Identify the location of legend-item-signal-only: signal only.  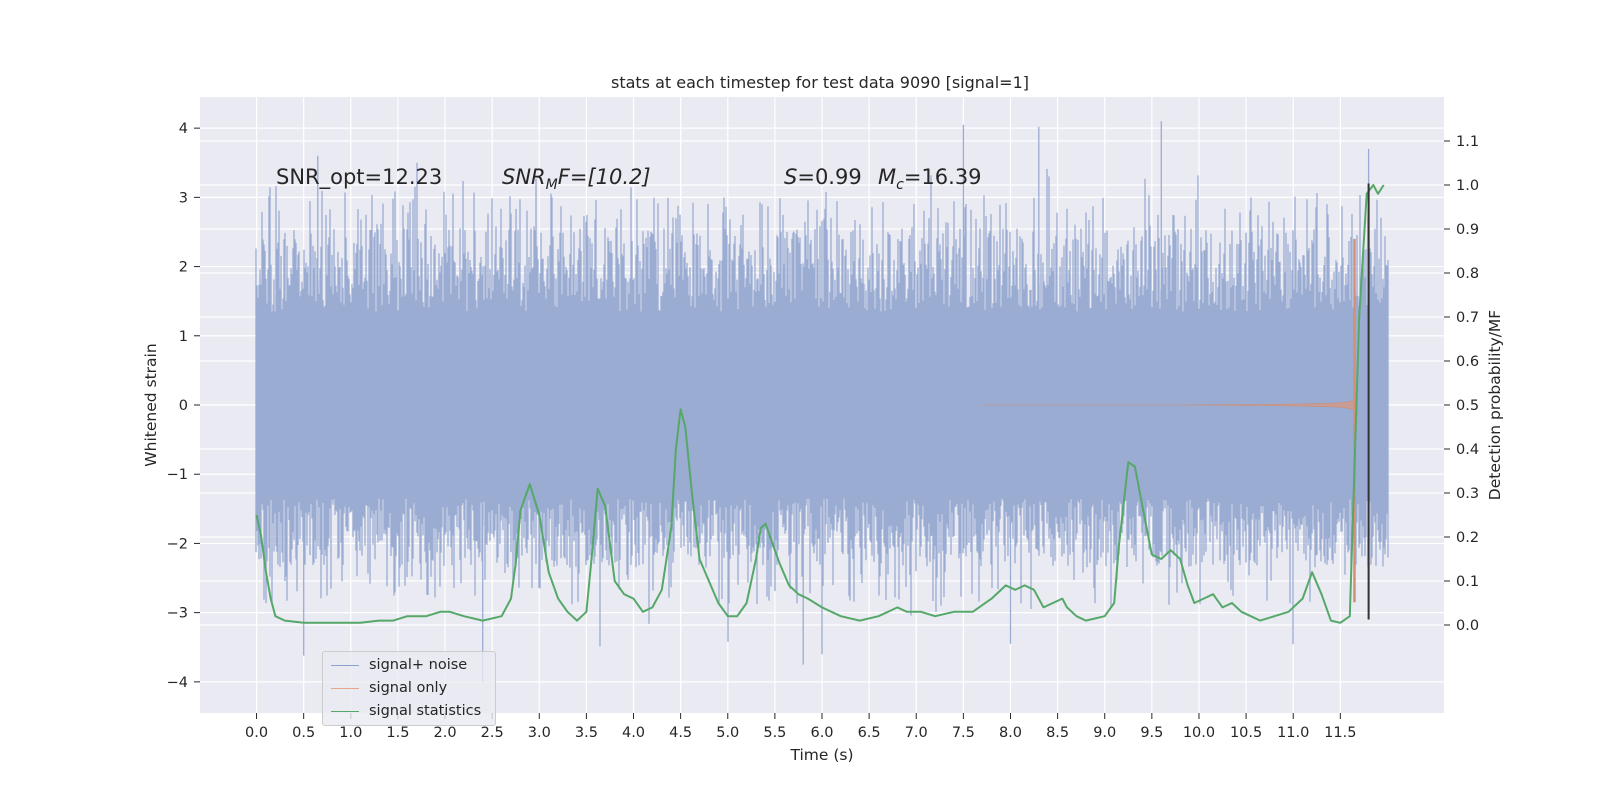
(385, 688).